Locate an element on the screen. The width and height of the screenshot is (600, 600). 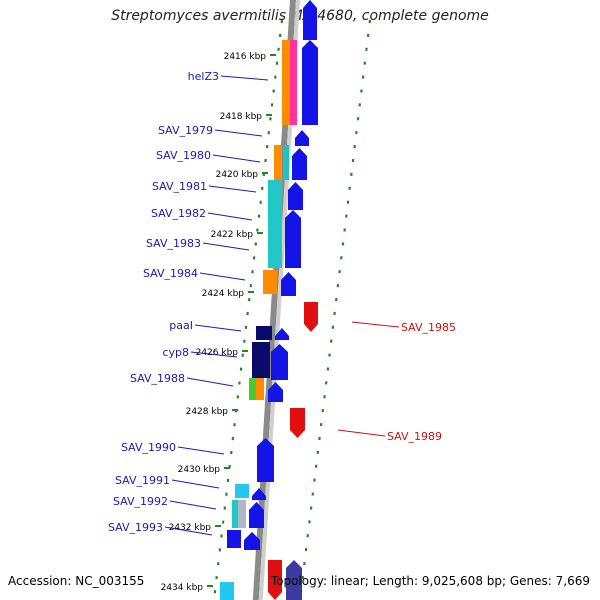
gene-label: SAV_1993 is located at coordinates (135, 527).